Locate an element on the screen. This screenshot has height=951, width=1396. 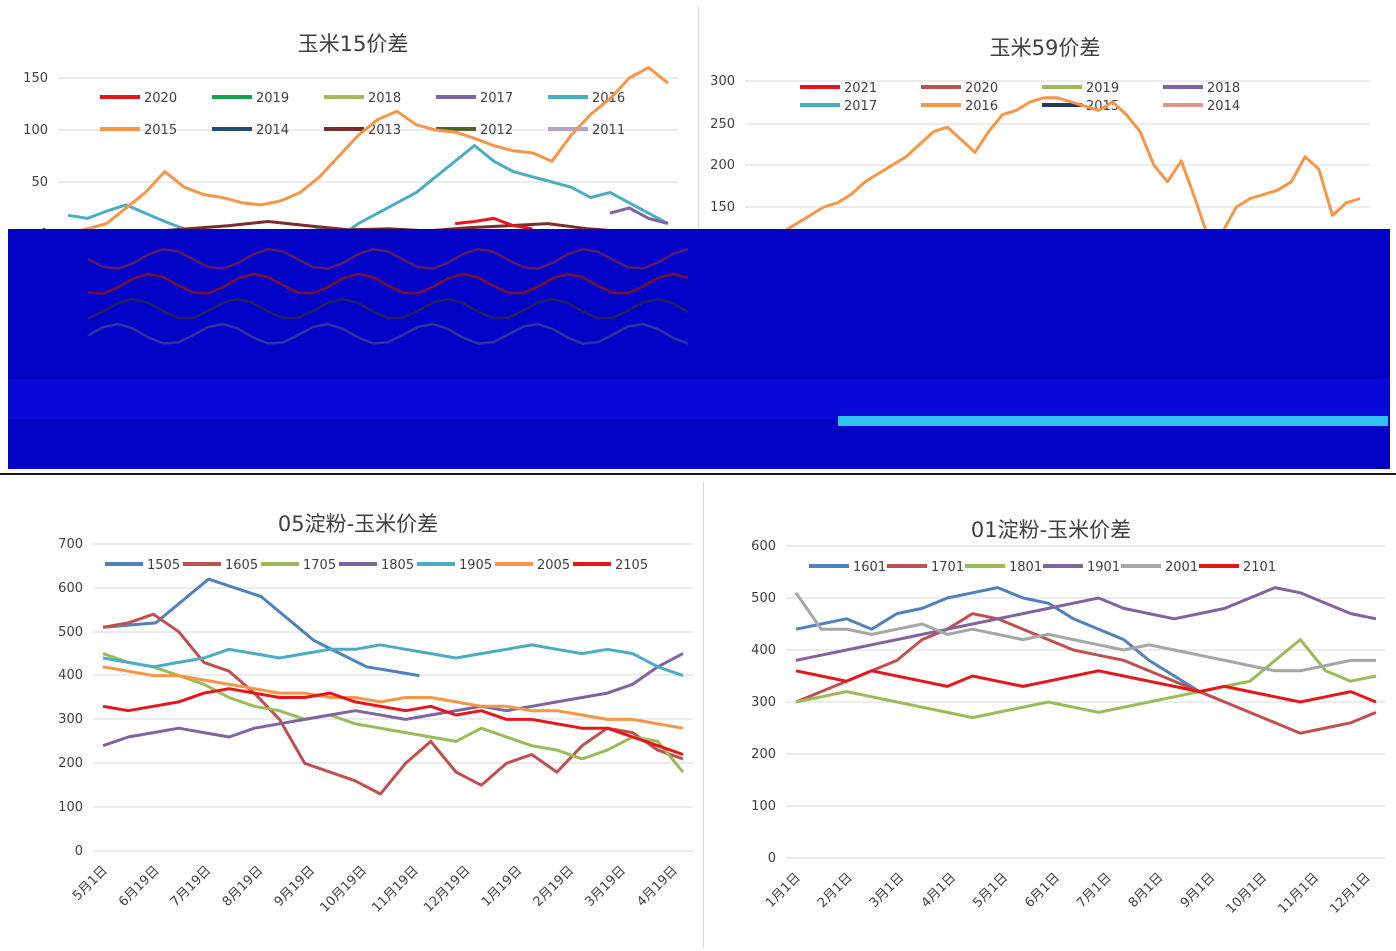
section-separator is located at coordinates (698, 474).